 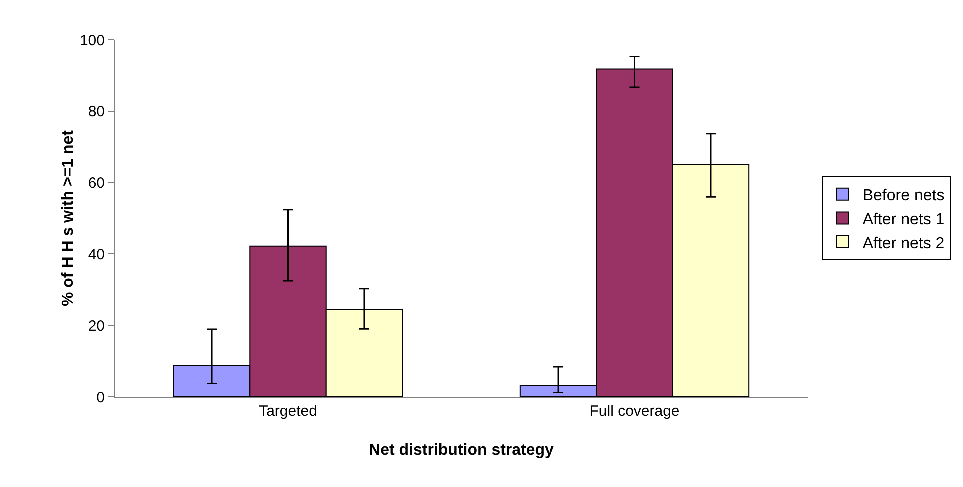 I want to click on legend-label: Before nets, so click(x=903, y=196).